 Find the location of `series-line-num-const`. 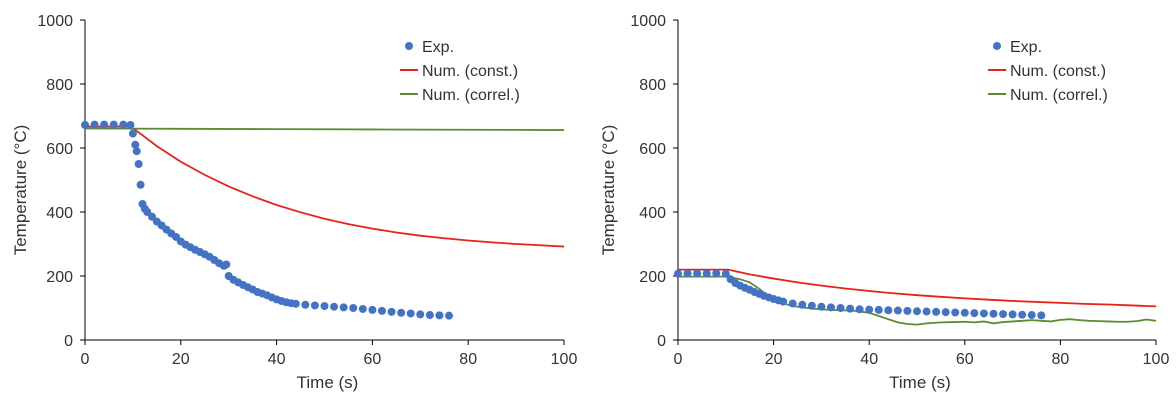

series-line-num-const is located at coordinates (917, 288).